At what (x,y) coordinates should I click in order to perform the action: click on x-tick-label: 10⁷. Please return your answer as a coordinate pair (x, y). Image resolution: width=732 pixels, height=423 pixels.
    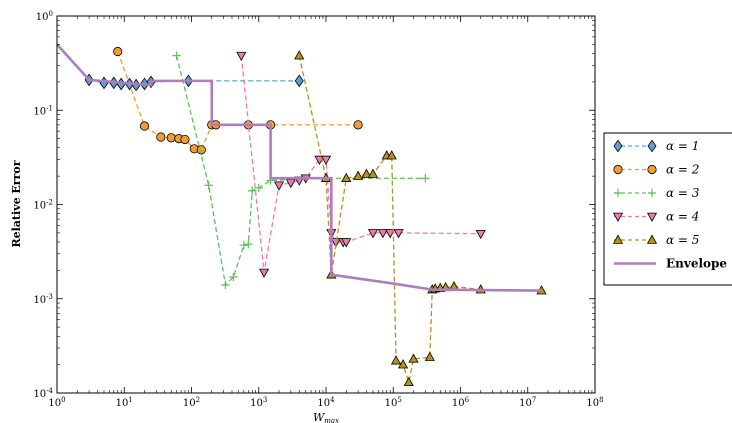
    Looking at the image, I should click on (527, 402).